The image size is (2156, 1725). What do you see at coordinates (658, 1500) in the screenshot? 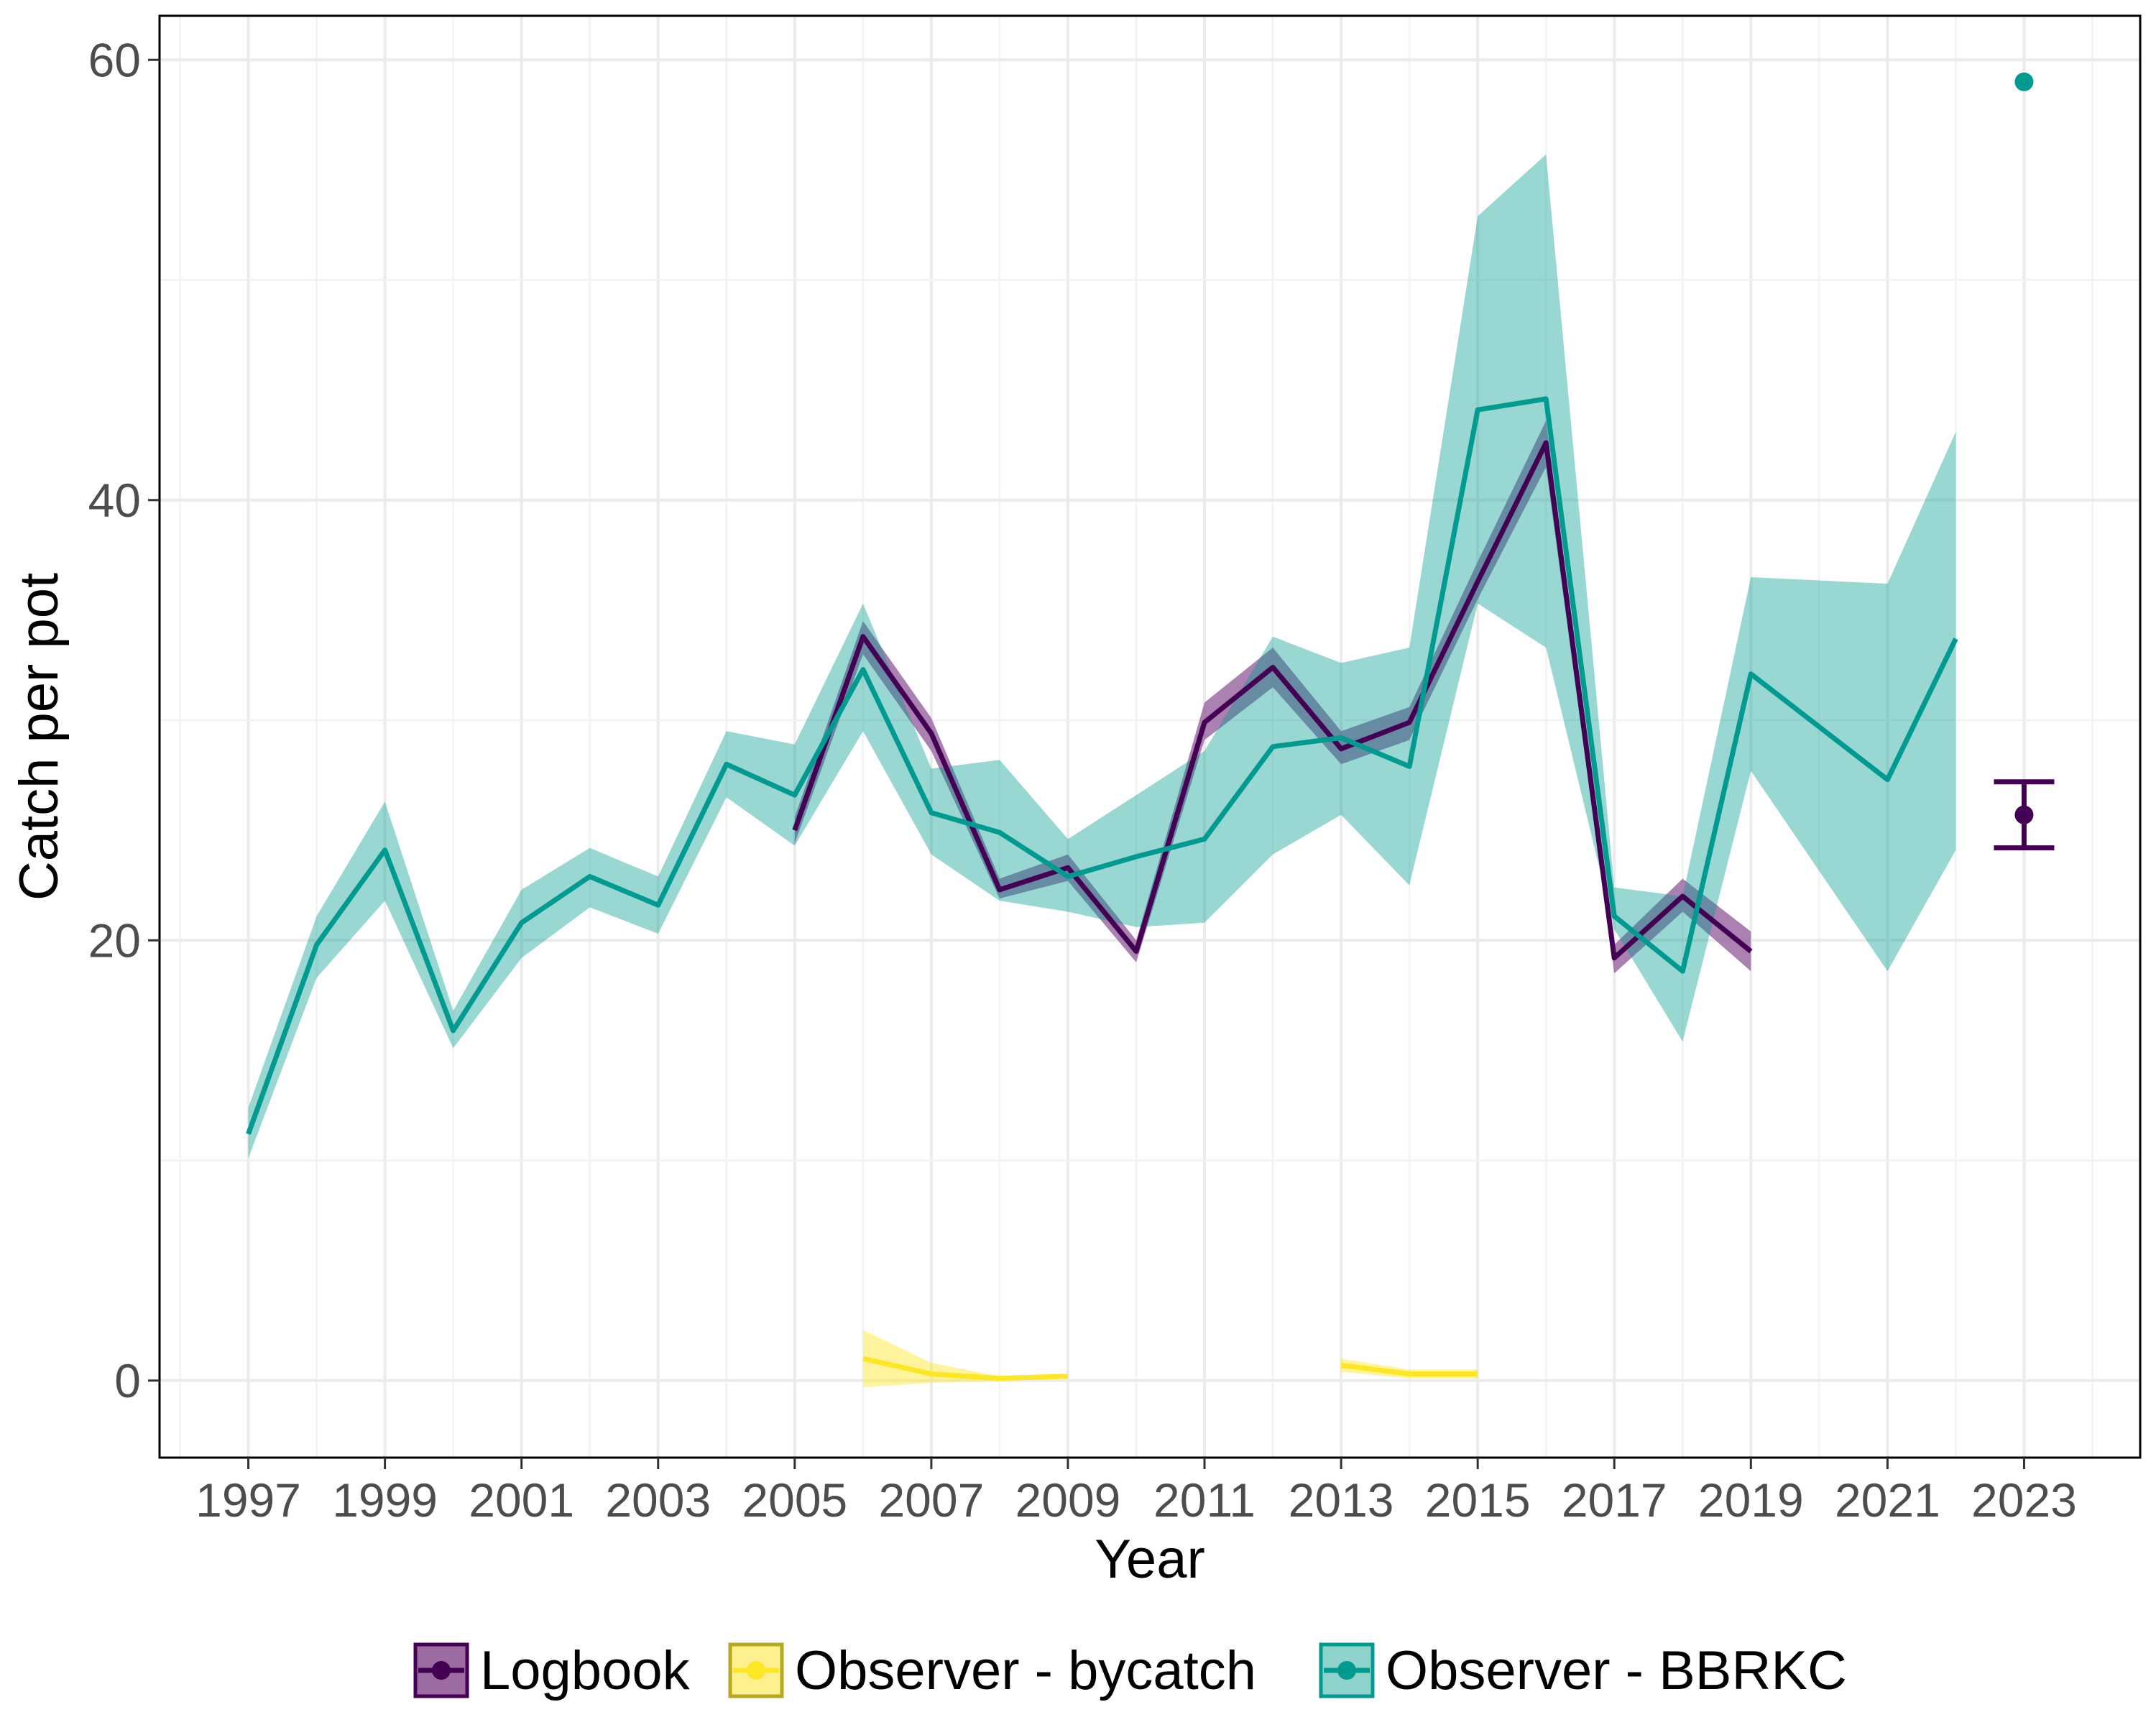
I see `x-tick-label: 2003` at bounding box center [658, 1500].